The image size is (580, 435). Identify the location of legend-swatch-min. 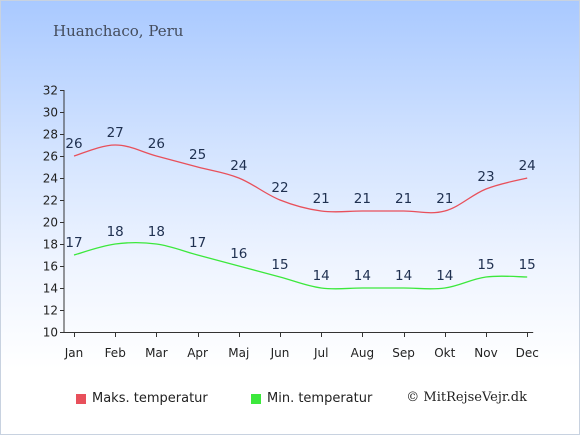
(256, 398).